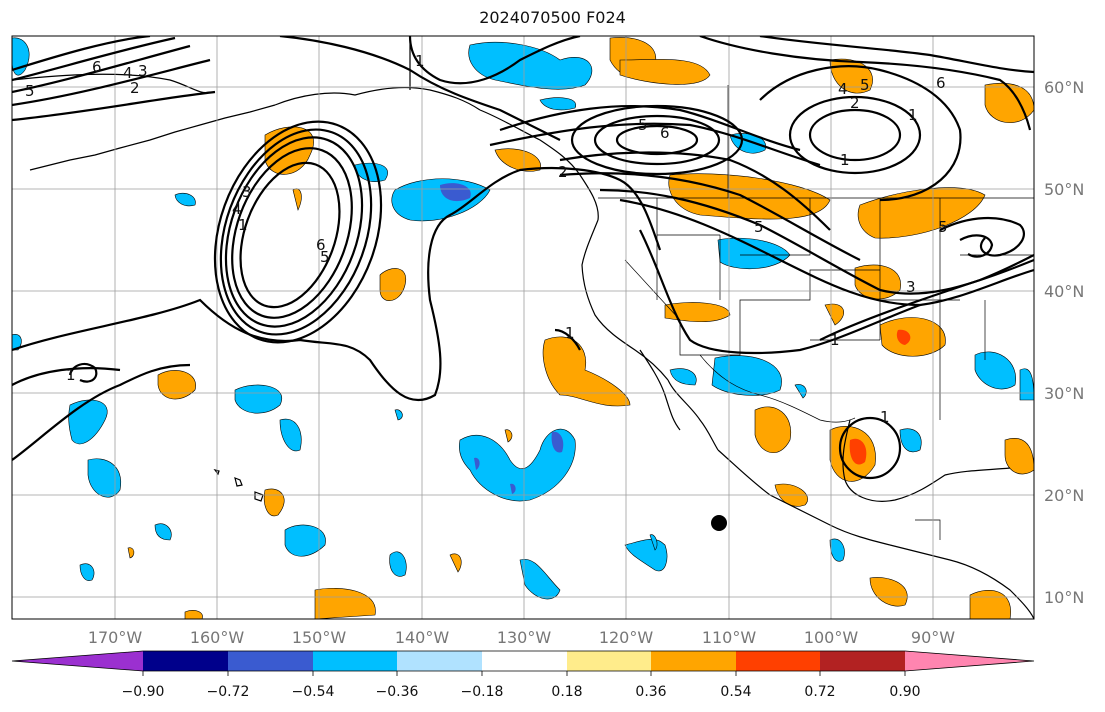 Image resolution: width=1105 pixels, height=712 pixels. I want to click on location-marker-dot, so click(719, 523).